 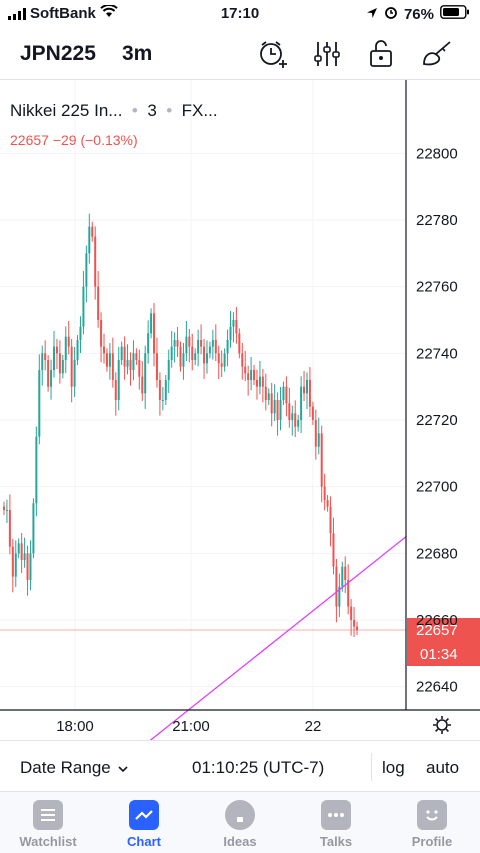 What do you see at coordinates (63, 13) in the screenshot?
I see `status-left: SoftBank` at bounding box center [63, 13].